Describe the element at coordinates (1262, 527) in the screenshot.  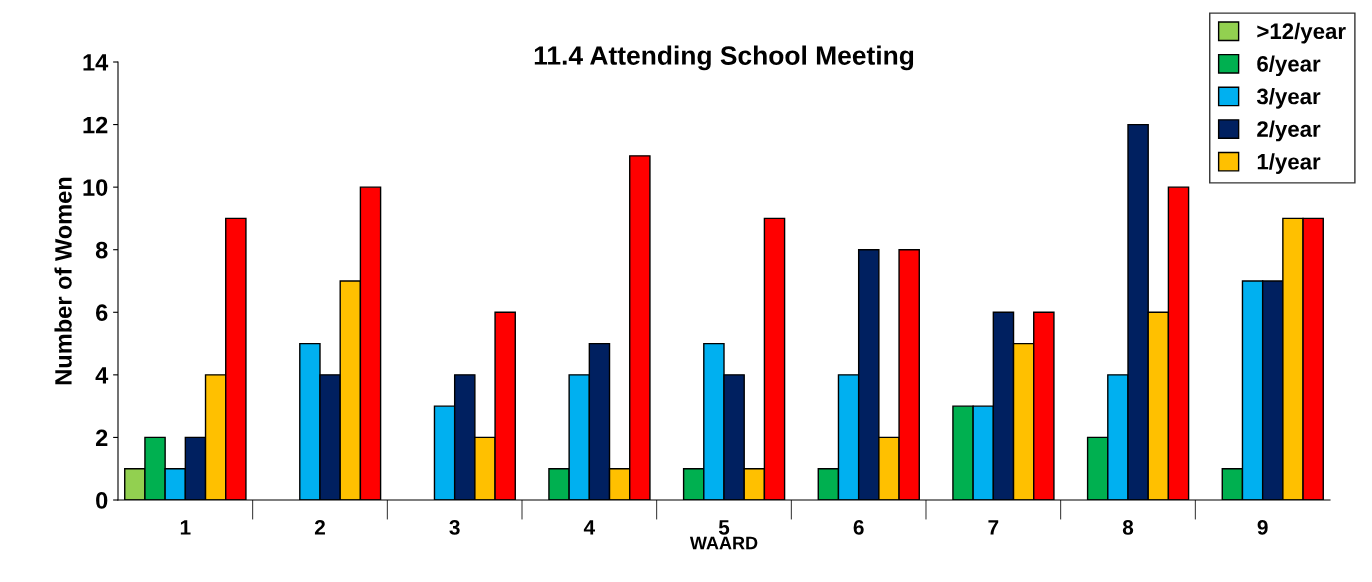
I see `x-tick-label: 9` at that location.